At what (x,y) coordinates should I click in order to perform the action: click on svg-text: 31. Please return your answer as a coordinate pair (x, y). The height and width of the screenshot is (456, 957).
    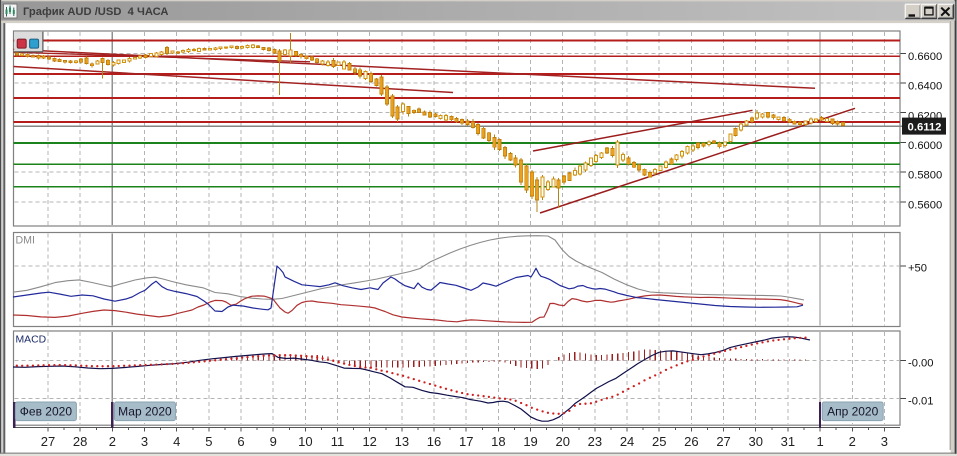
    Looking at the image, I should click on (788, 441).